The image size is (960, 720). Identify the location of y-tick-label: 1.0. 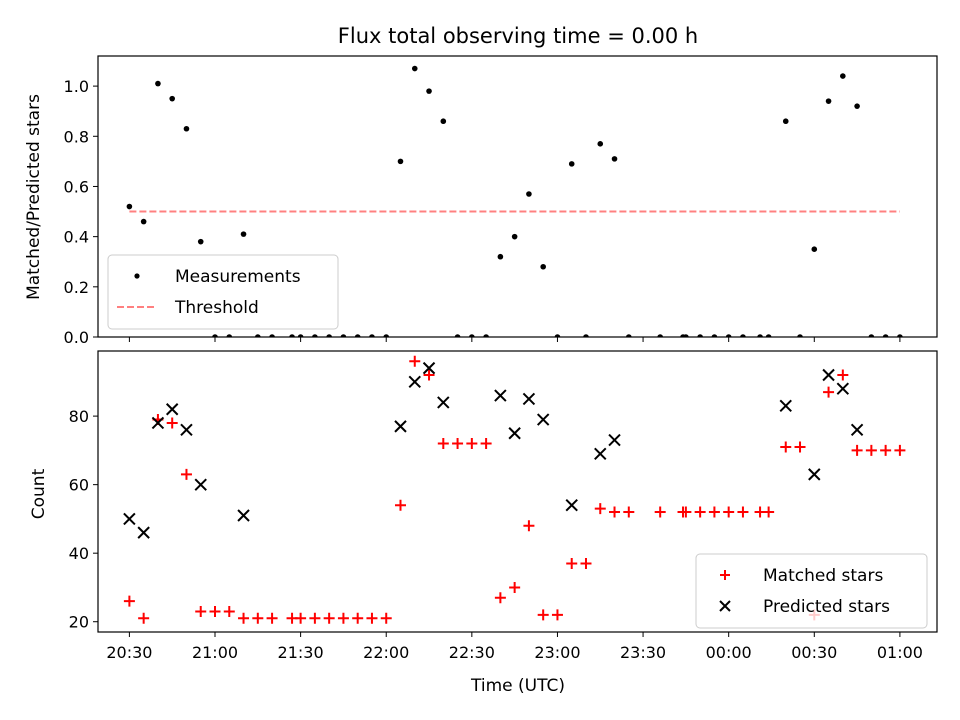
(76, 86).